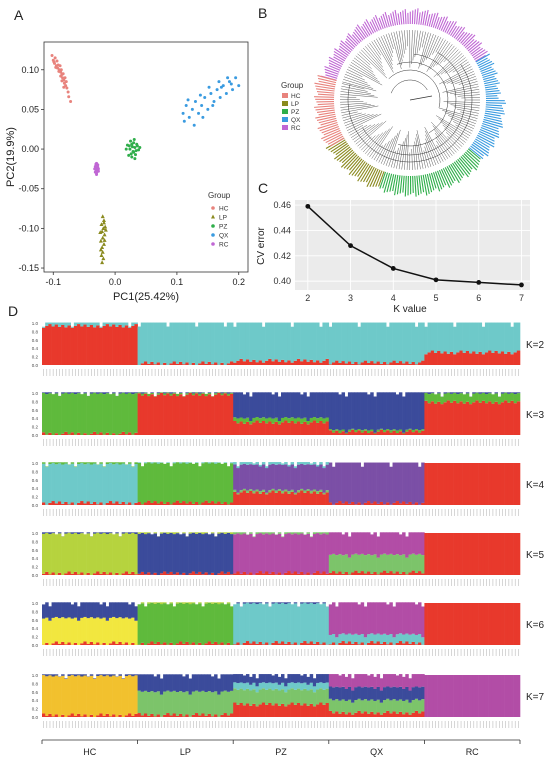 The image size is (550, 761). Describe the element at coordinates (285, 103) in the screenshot. I see `tree-legend-swatch` at that location.